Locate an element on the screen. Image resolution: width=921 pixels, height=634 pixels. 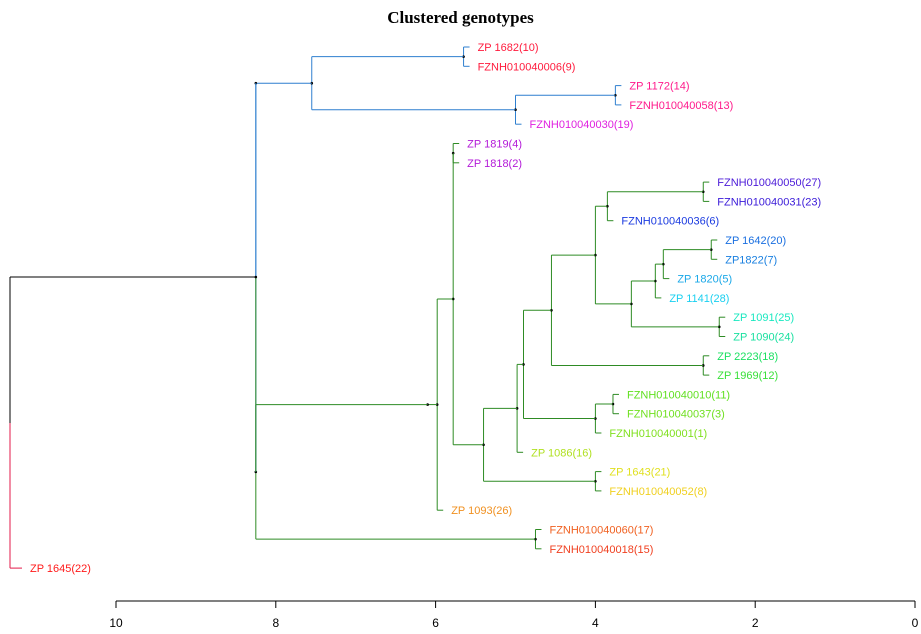
leaf-label: ZP 1642(20) is located at coordinates (755, 241).